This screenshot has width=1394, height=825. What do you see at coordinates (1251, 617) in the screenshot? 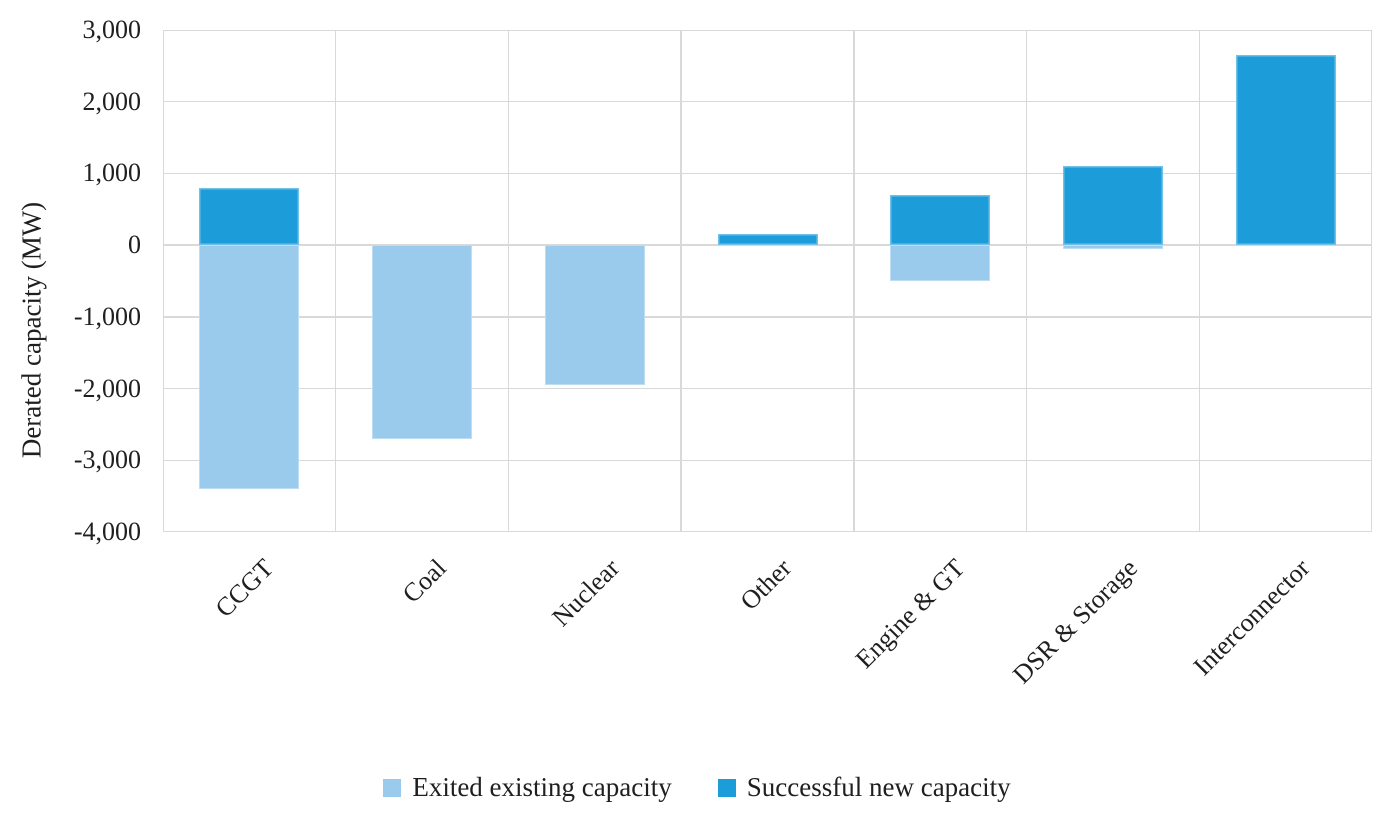
I see `x-tick-label-interconnector: Interconnector` at bounding box center [1251, 617].